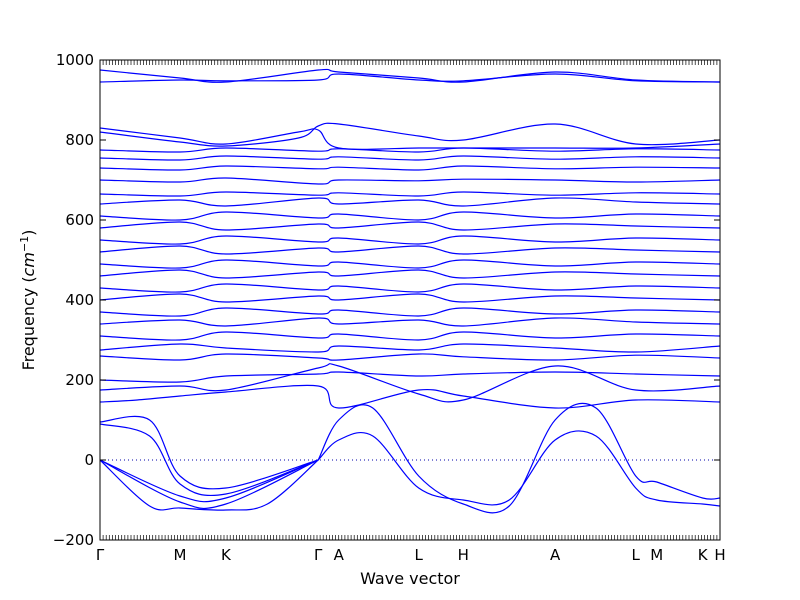  I want to click on y-tick-label: −200, so click(73, 540).